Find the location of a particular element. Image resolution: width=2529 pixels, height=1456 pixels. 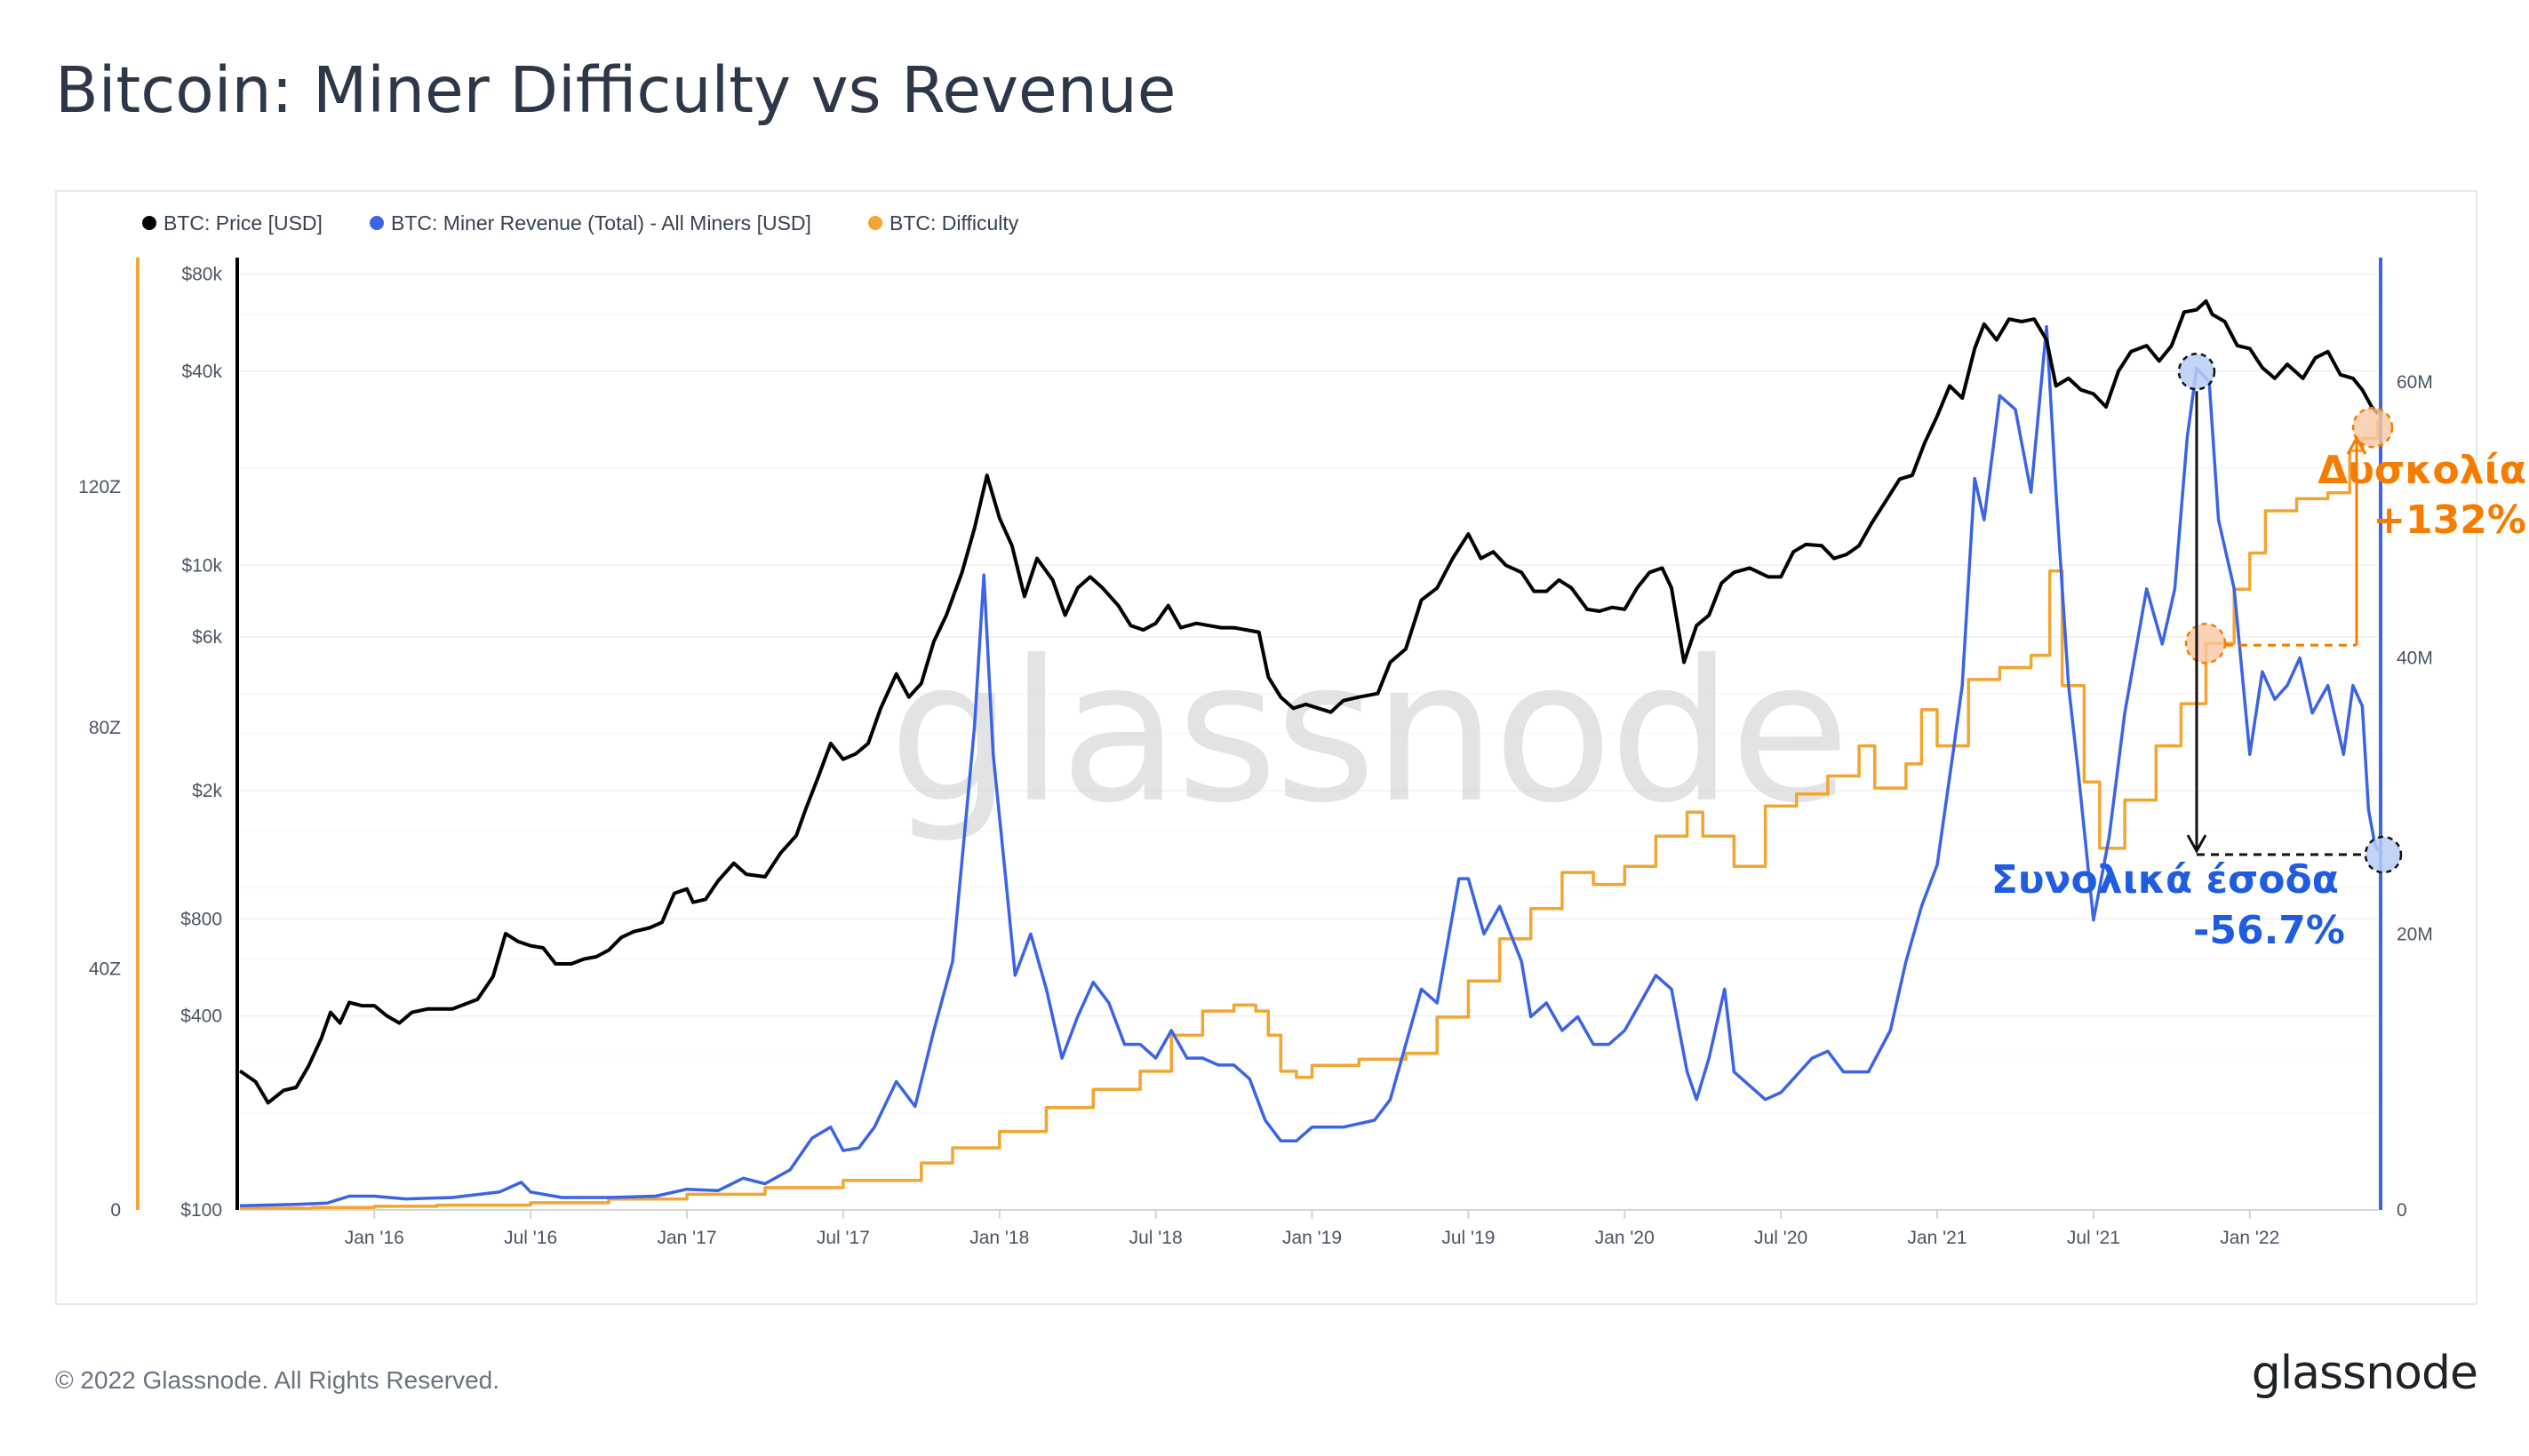

difficulty-tick-label: 80Z is located at coordinates (105, 728).